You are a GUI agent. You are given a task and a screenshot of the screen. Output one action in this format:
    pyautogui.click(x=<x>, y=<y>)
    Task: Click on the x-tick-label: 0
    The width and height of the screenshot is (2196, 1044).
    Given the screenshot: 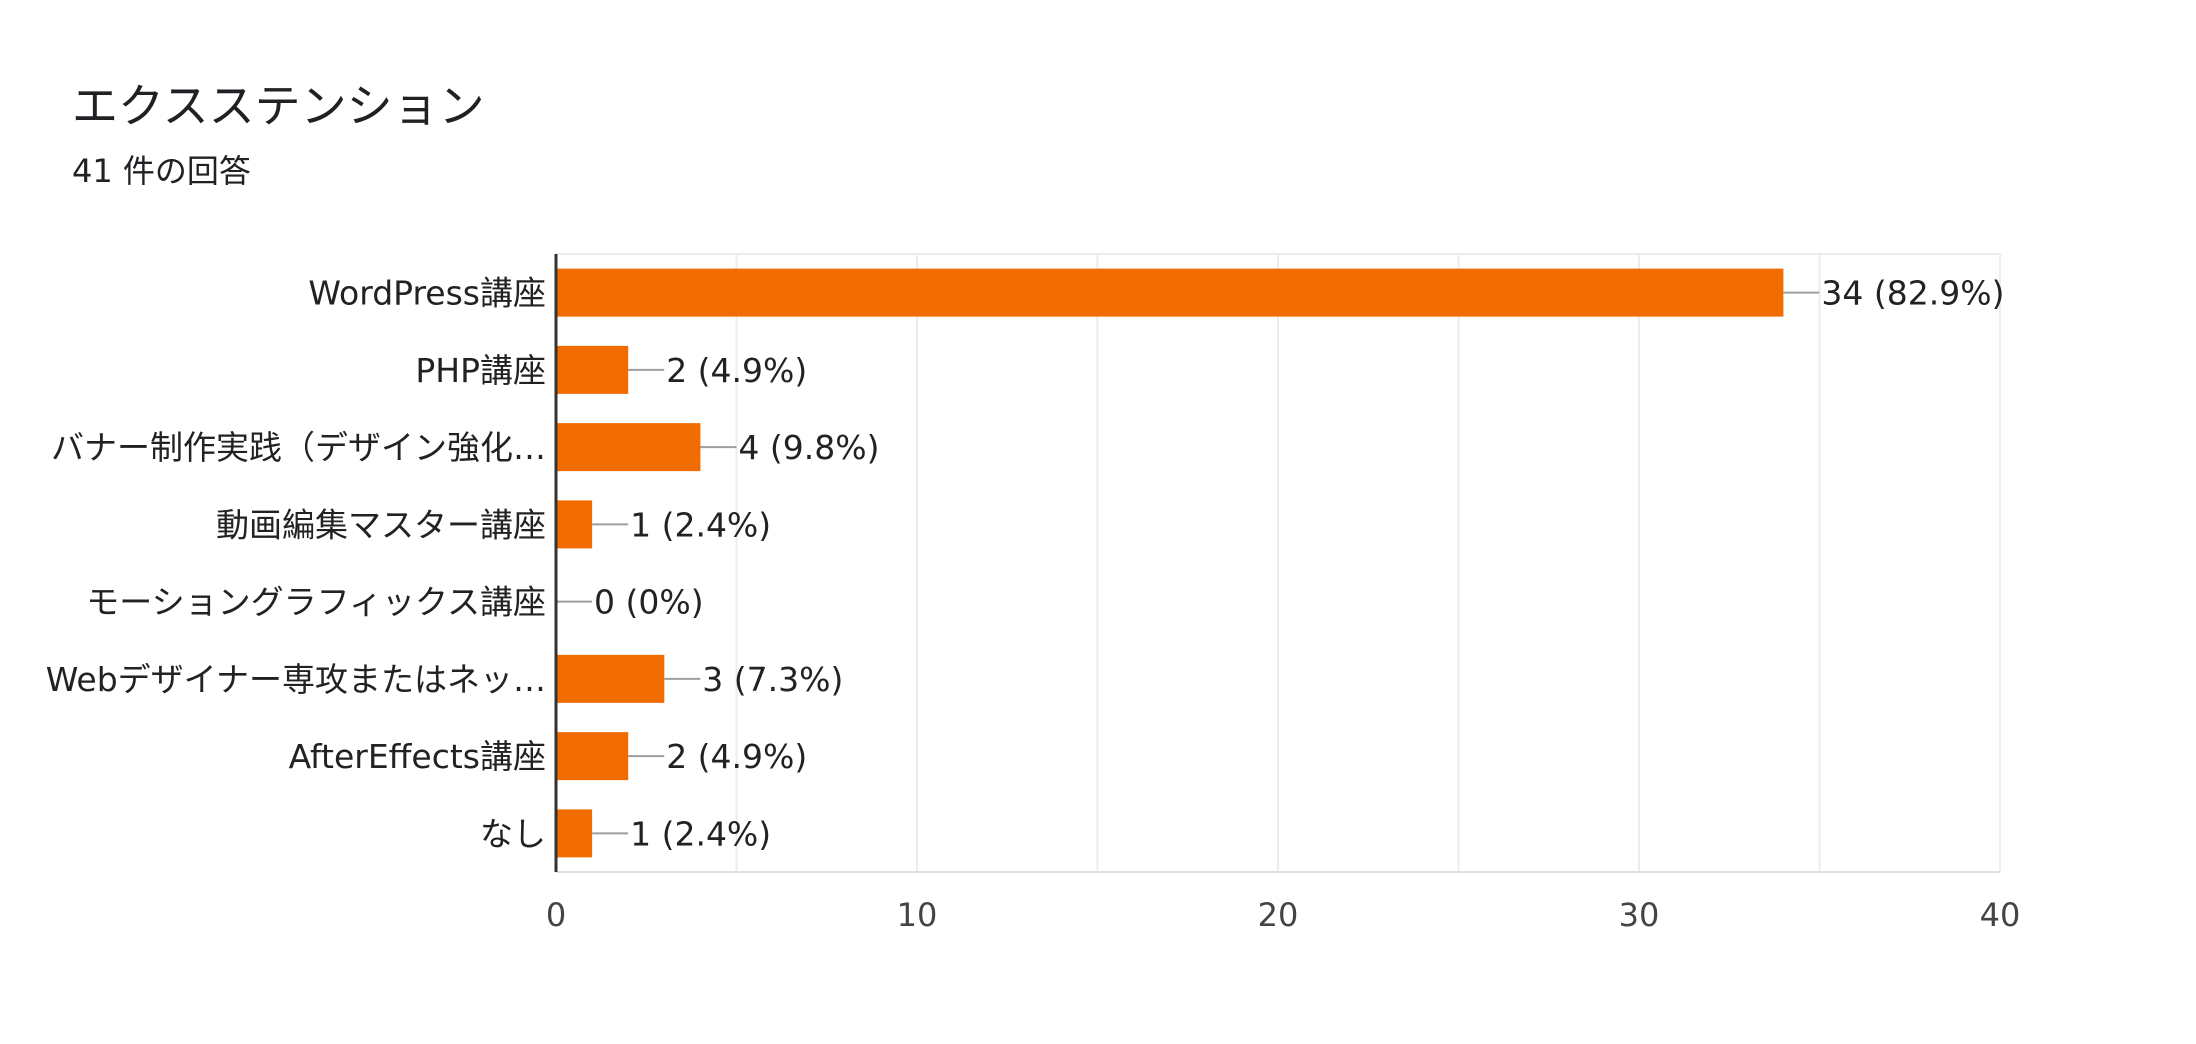 What is the action you would take?
    pyautogui.click(x=556, y=915)
    